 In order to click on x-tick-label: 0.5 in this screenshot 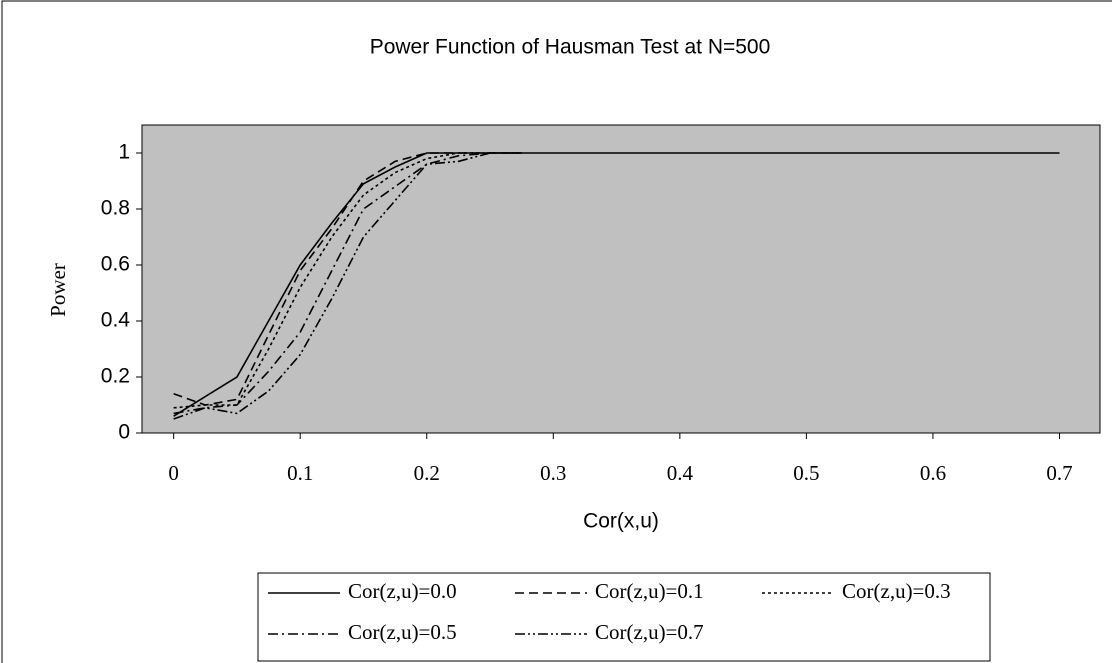, I will do `click(806, 473)`.